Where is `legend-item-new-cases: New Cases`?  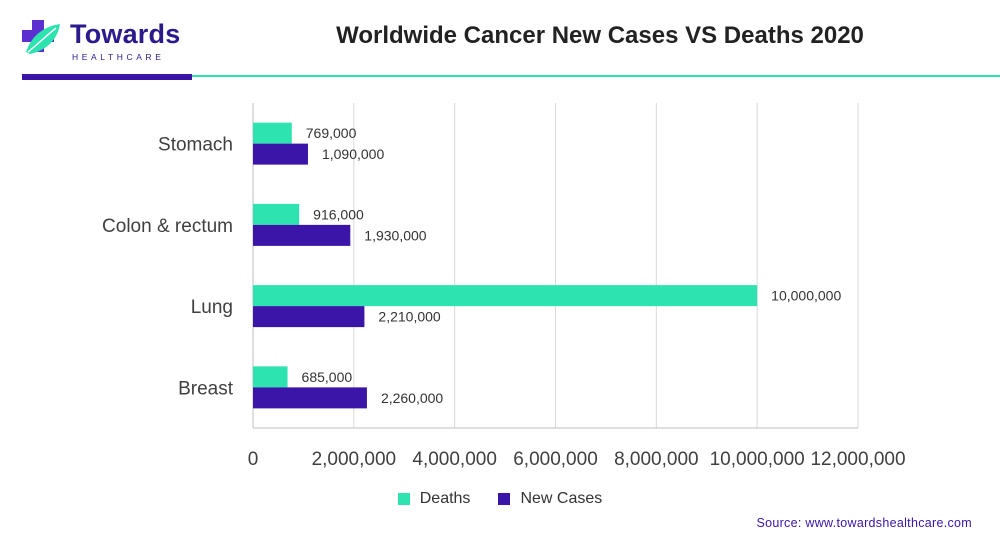 legend-item-new-cases: New Cases is located at coordinates (550, 499).